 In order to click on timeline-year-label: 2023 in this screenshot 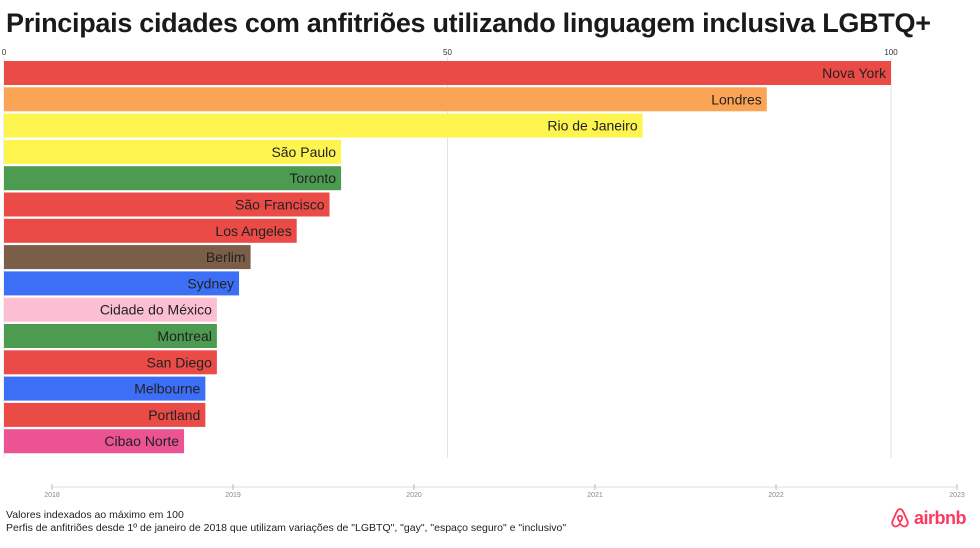, I will do `click(957, 495)`.